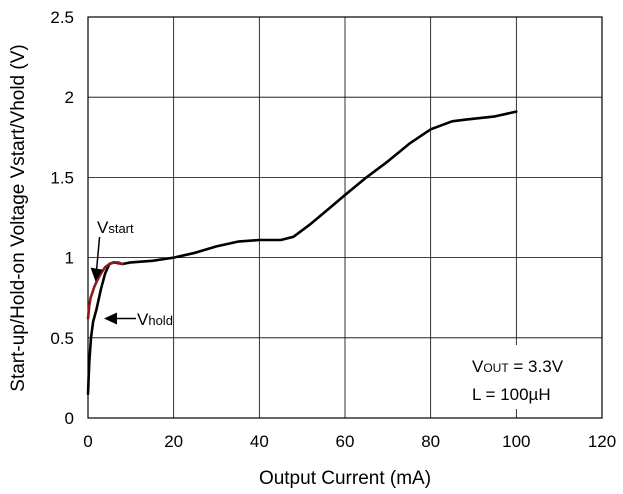  Describe the element at coordinates (69, 97) in the screenshot. I see `y-tick-label: 2` at that location.